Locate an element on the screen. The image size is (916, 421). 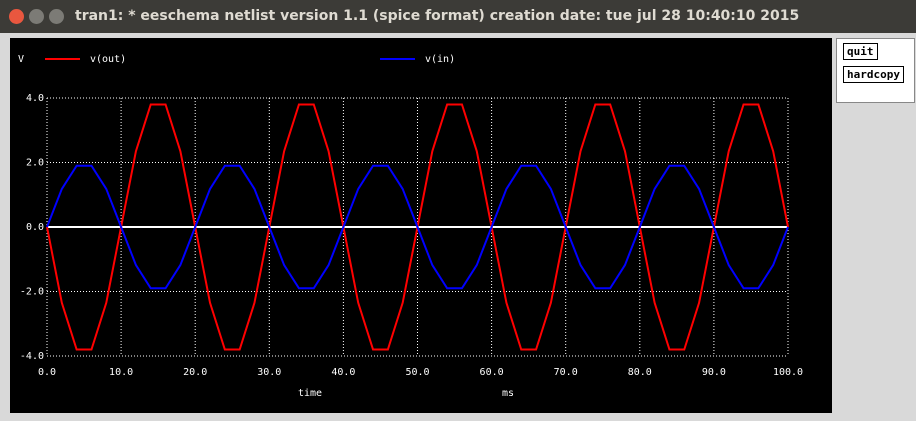
y-tick-label: -4.0 is located at coordinates (32, 356).